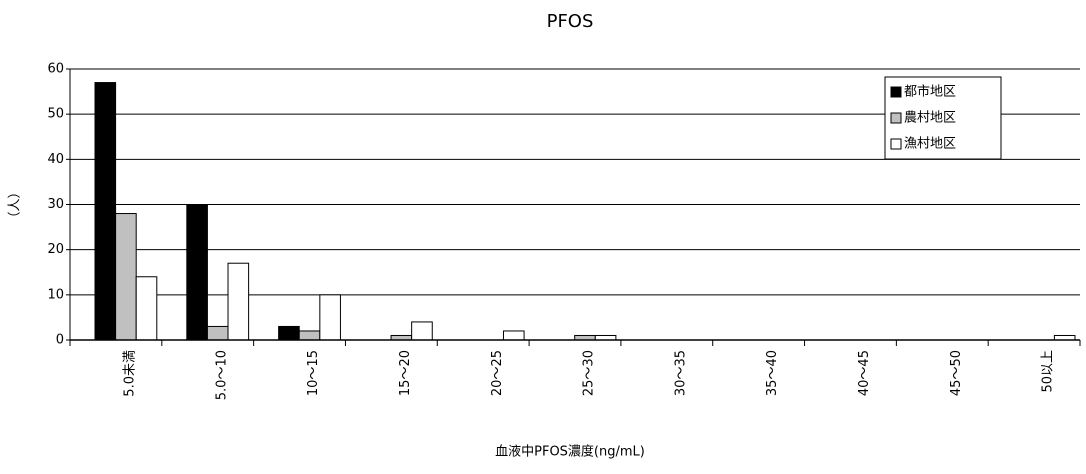 The height and width of the screenshot is (474, 1086). Describe the element at coordinates (60, 340) in the screenshot. I see `y-tick-label: 0` at that location.